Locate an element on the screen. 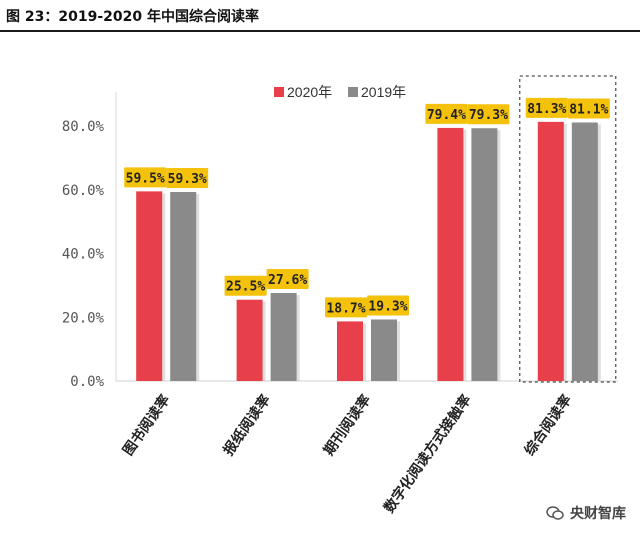 The image size is (640, 533). y-tick-label: 80.0% is located at coordinates (83, 127).